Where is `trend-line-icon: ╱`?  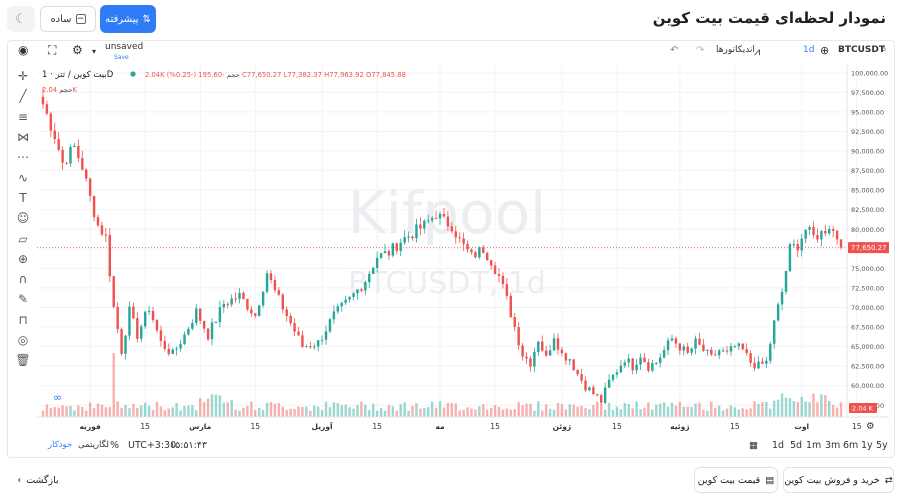
trend-line-icon: ╱ is located at coordinates (23, 96).